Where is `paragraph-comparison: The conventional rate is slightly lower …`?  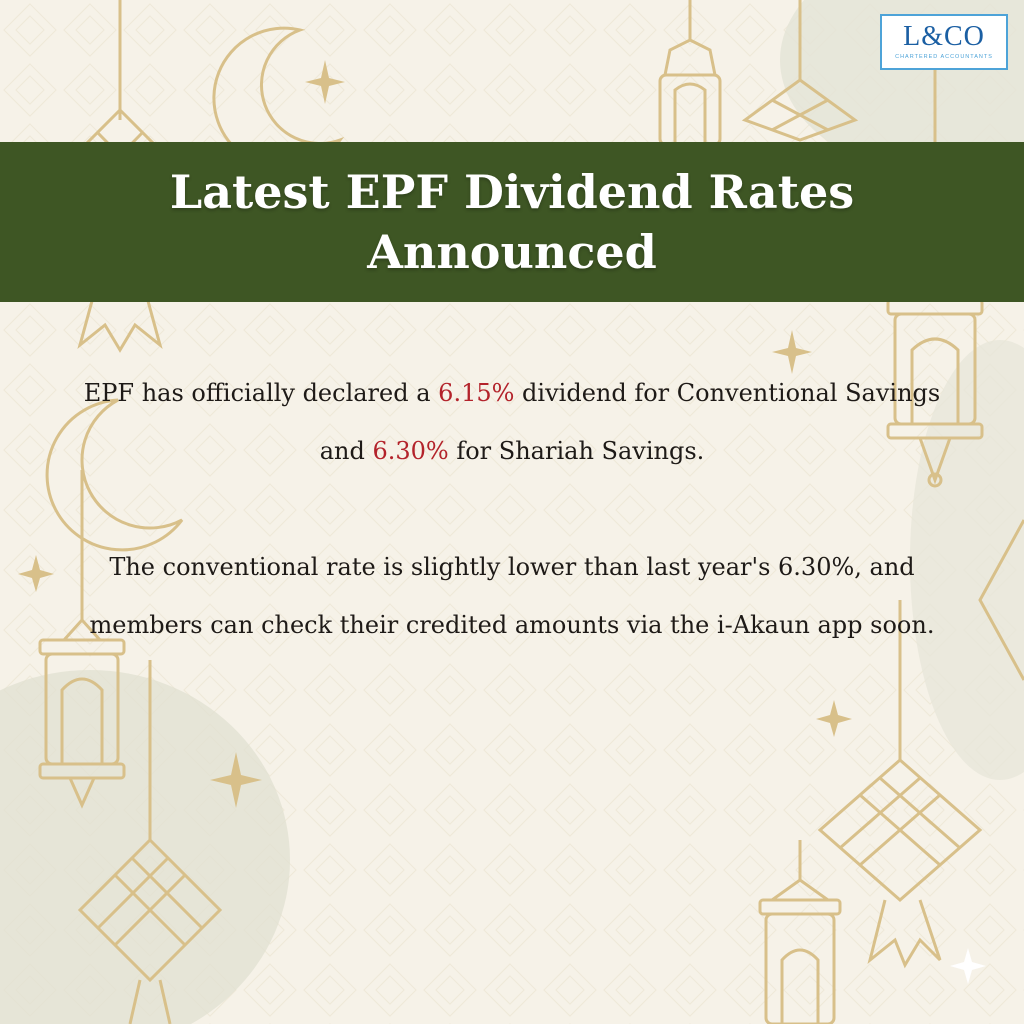 paragraph-comparison: The conventional rate is slightly lower … is located at coordinates (512, 596).